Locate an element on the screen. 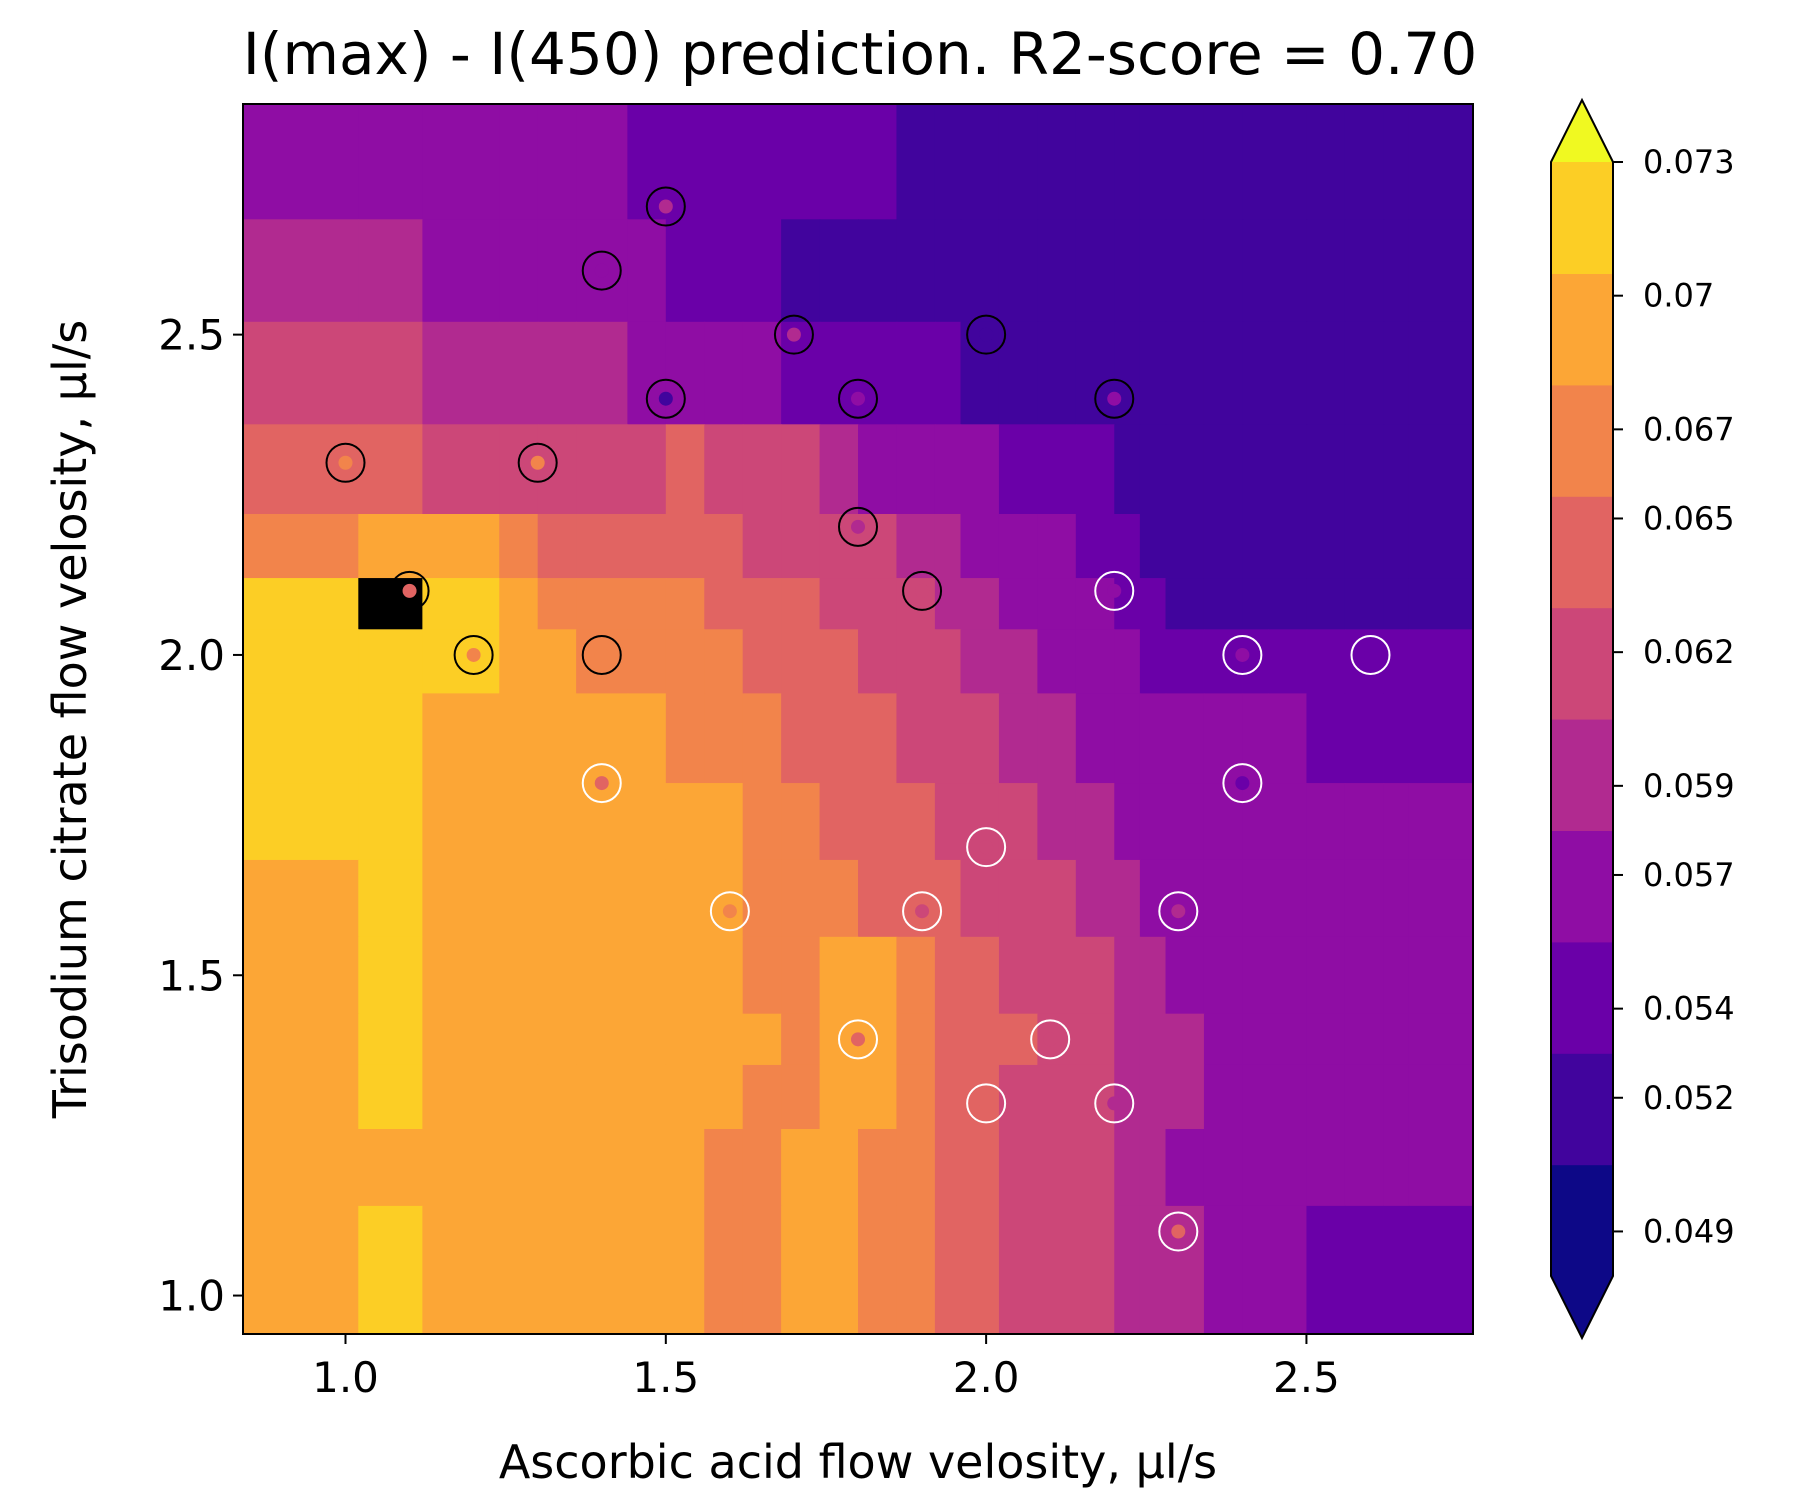 The height and width of the screenshot is (1500, 1800). colorbar-tick-label: 0.062 is located at coordinates (1689, 652).